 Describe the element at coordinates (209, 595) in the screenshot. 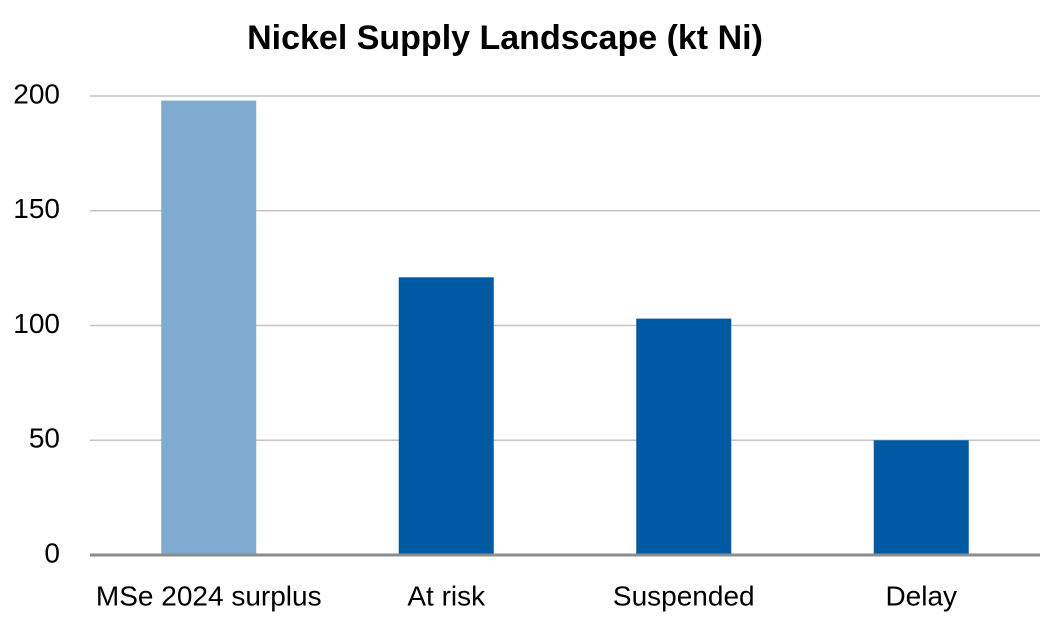

I see `x-tick-label: MSe 2024 surplus` at that location.